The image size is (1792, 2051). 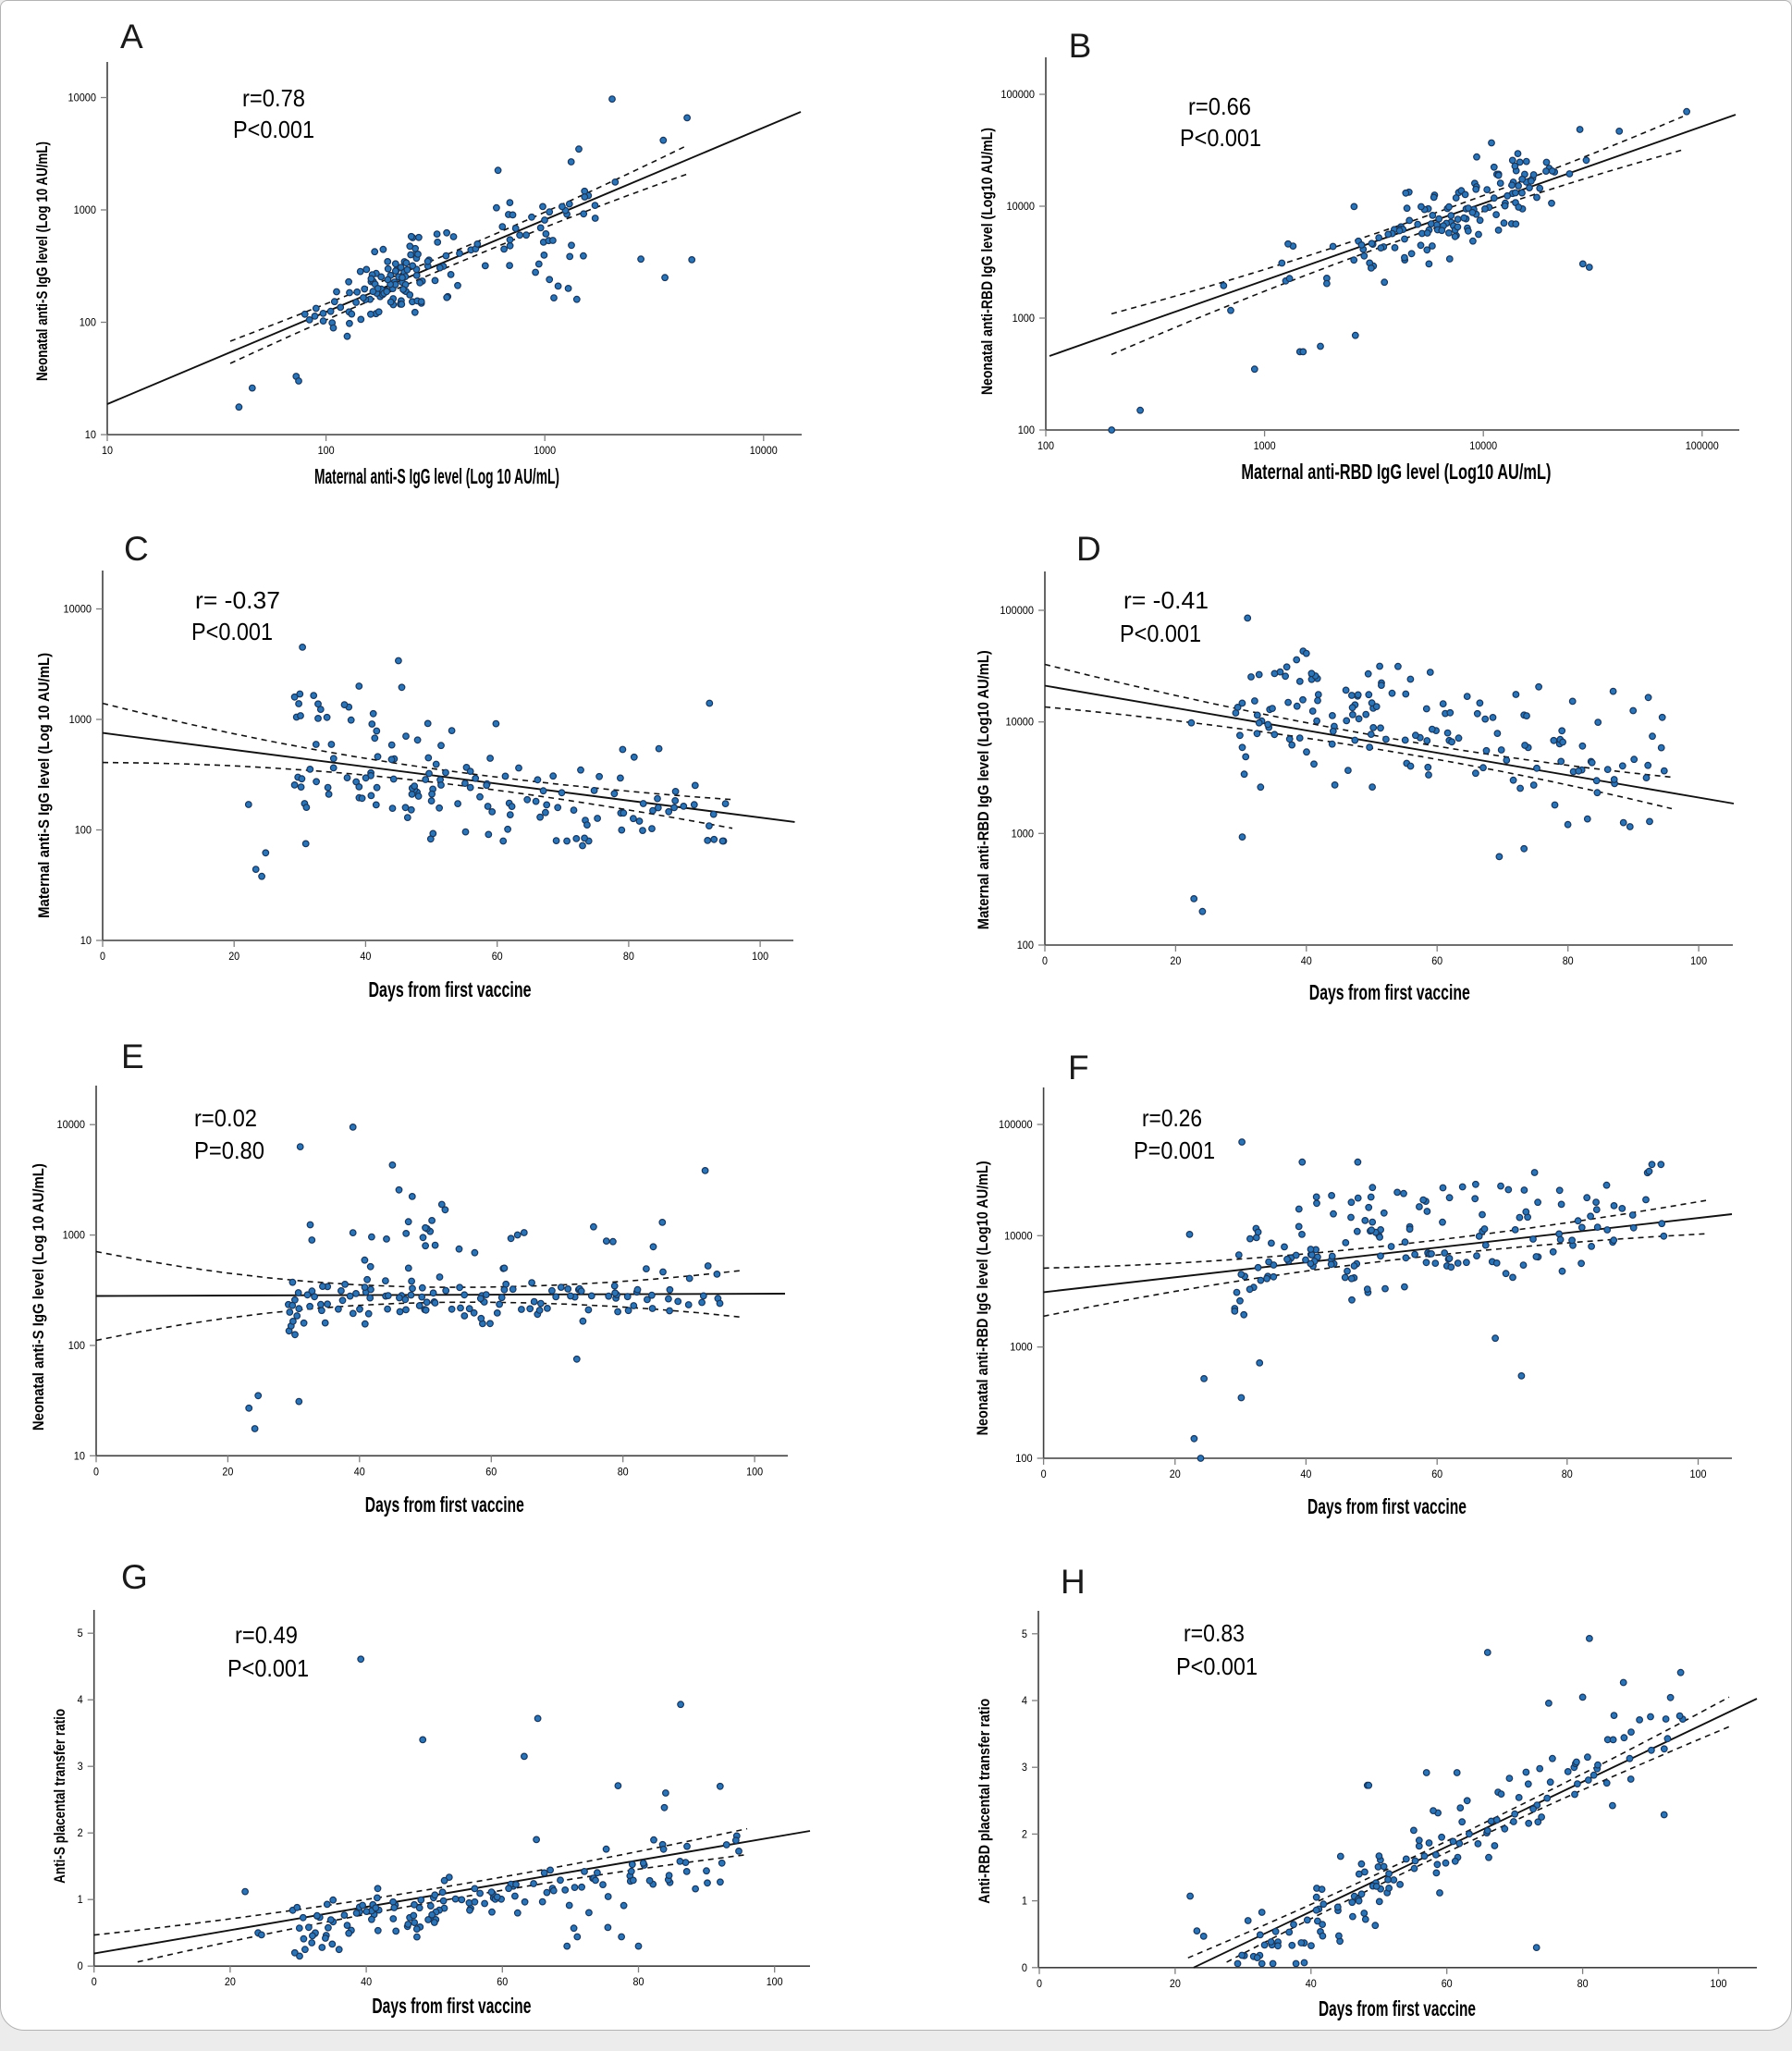 What do you see at coordinates (131, 36) in the screenshot?
I see `svg-text: A` at bounding box center [131, 36].